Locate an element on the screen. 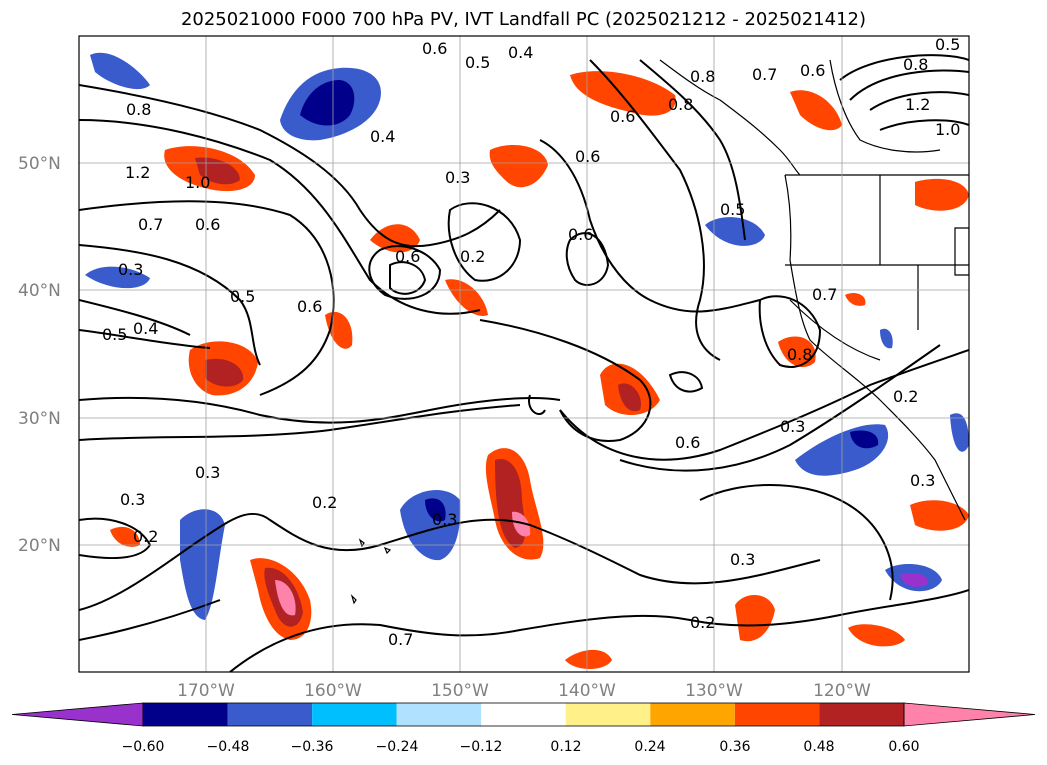 Image resolution: width=1047 pixels, height=765 pixels. lon-label: 150°W is located at coordinates (460, 691).